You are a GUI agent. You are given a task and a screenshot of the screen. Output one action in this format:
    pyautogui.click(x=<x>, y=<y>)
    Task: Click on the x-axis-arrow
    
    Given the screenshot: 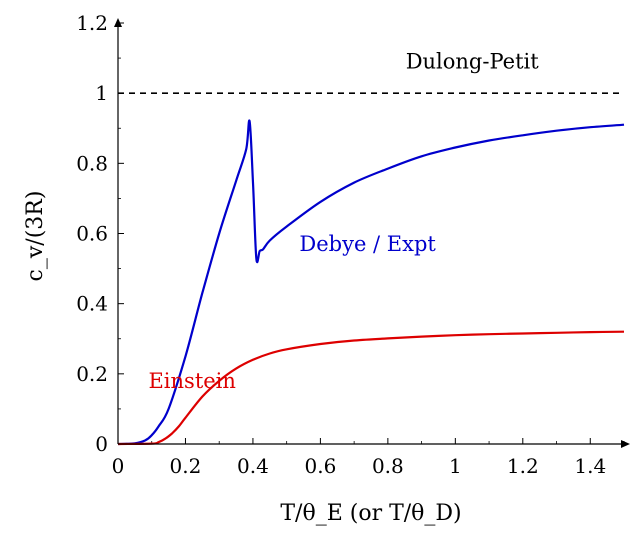 What is the action you would take?
    pyautogui.click(x=625, y=444)
    